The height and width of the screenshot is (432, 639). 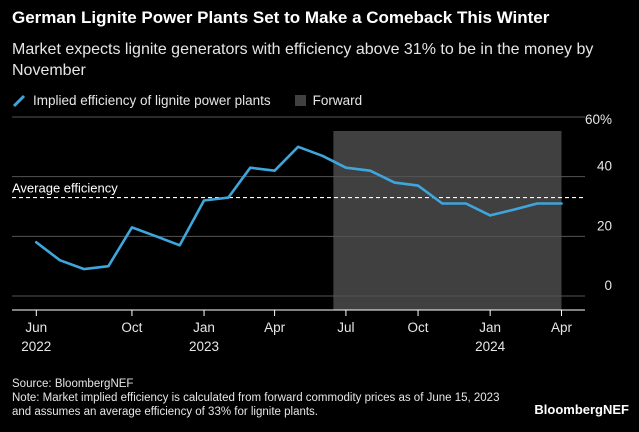 What do you see at coordinates (73, 384) in the screenshot?
I see `source-note: Source: BloombergNEF` at bounding box center [73, 384].